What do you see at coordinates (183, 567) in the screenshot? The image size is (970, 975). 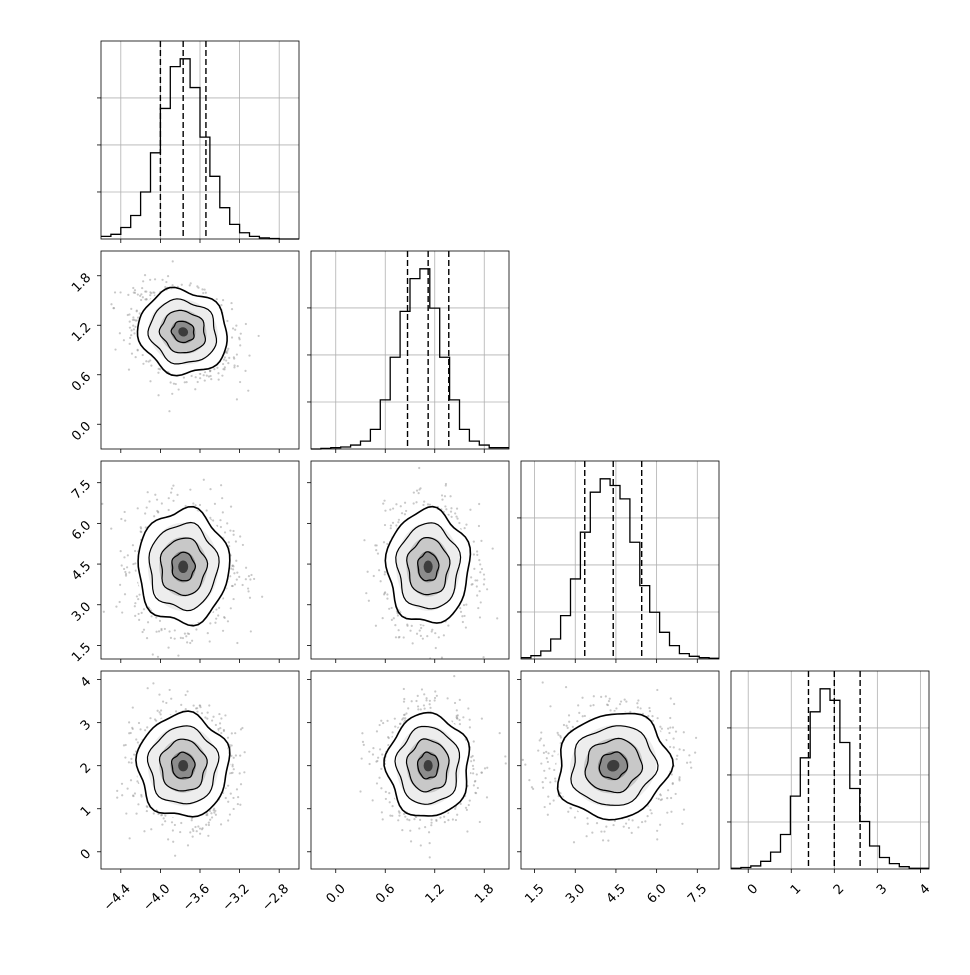 I see `density-fill` at bounding box center [183, 567].